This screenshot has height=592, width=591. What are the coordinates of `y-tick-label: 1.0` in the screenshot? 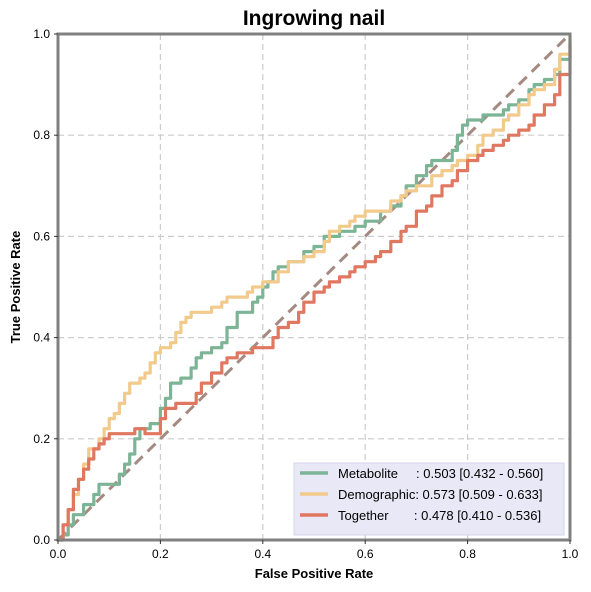 It's located at (41, 34).